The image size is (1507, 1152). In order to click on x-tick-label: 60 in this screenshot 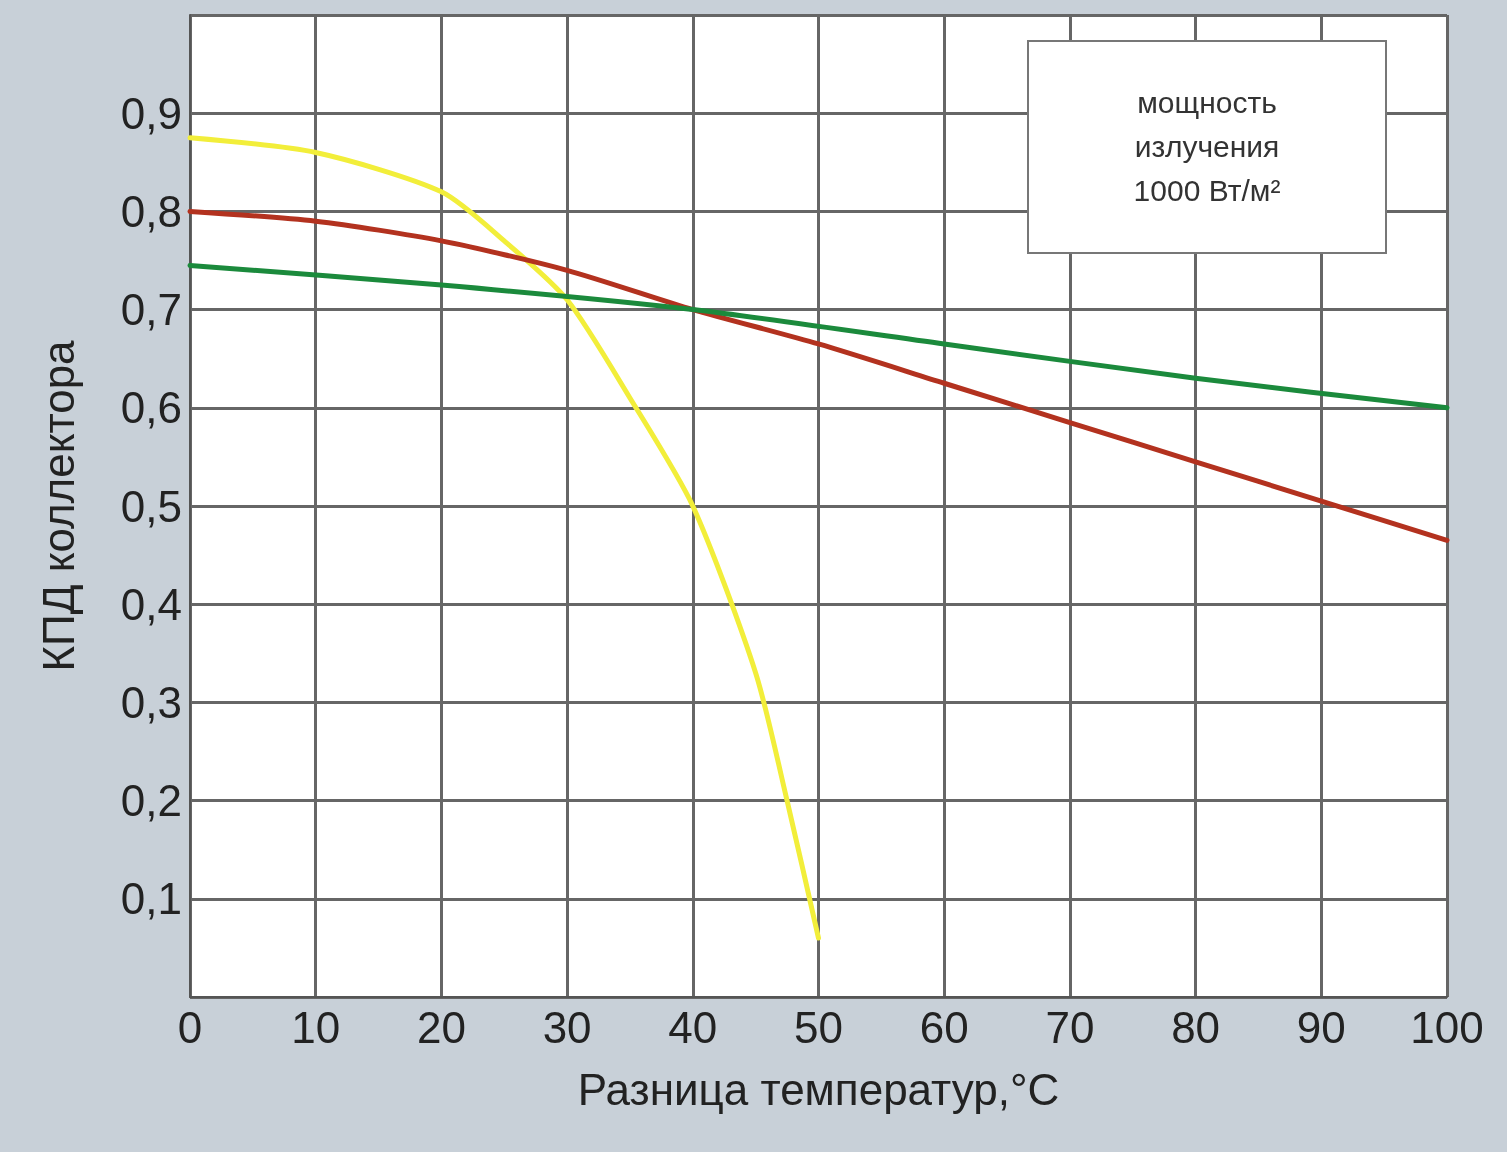, I will do `click(944, 1027)`.